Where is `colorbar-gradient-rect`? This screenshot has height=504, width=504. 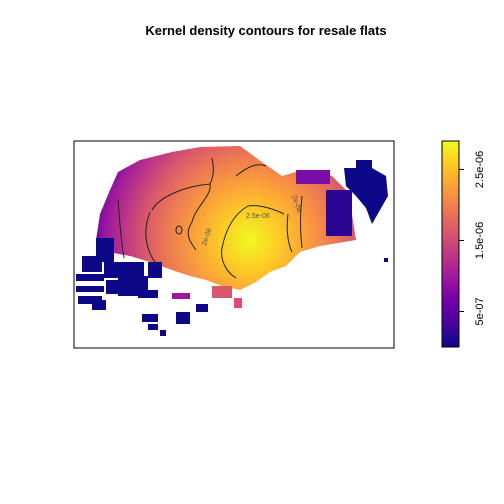 colorbar-gradient-rect is located at coordinates (450, 244).